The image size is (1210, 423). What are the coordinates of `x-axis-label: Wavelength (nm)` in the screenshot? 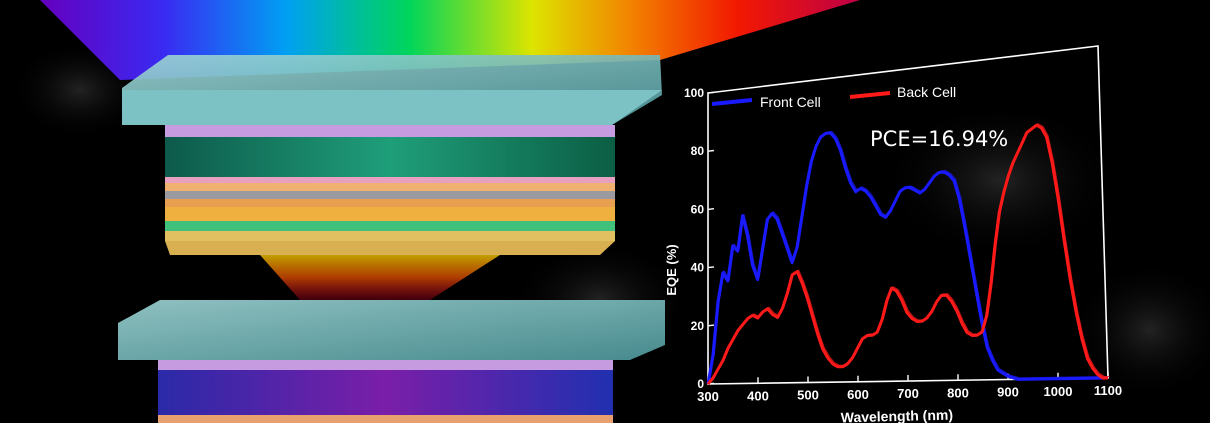 It's located at (897, 415).